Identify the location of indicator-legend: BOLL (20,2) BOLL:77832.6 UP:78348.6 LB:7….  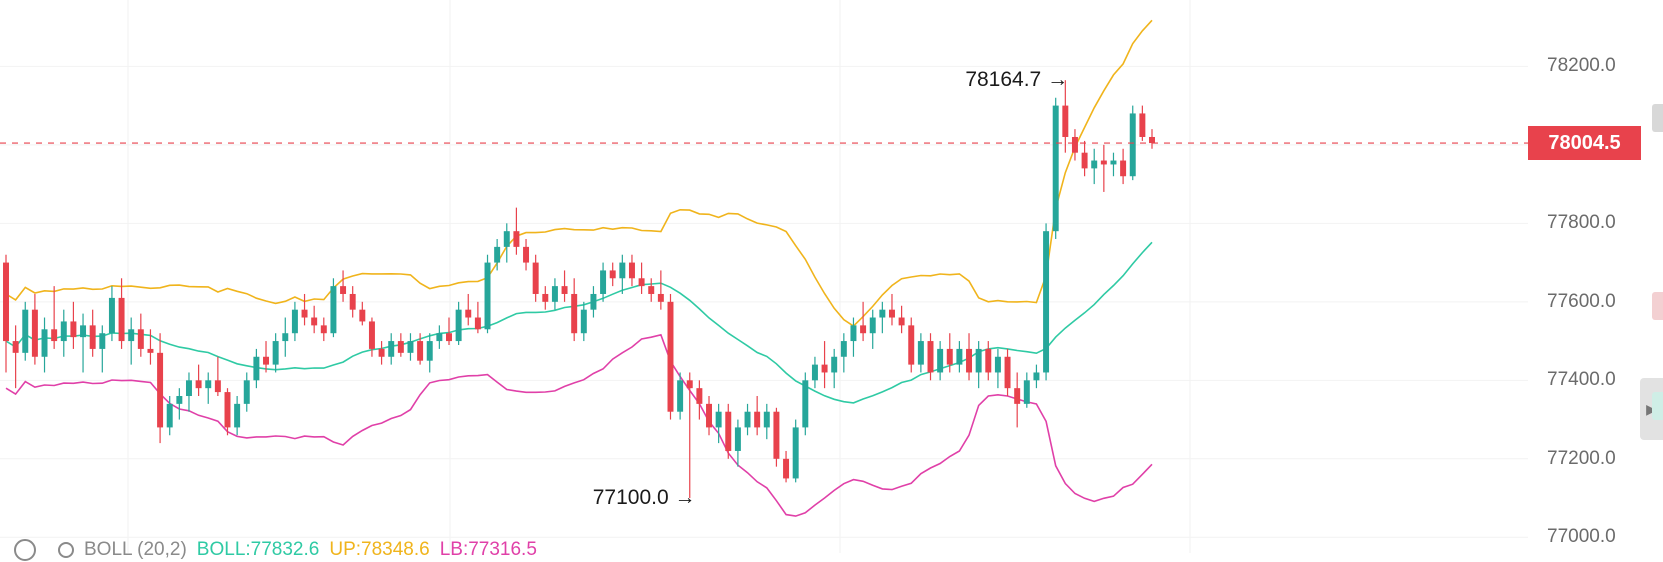
(275, 550).